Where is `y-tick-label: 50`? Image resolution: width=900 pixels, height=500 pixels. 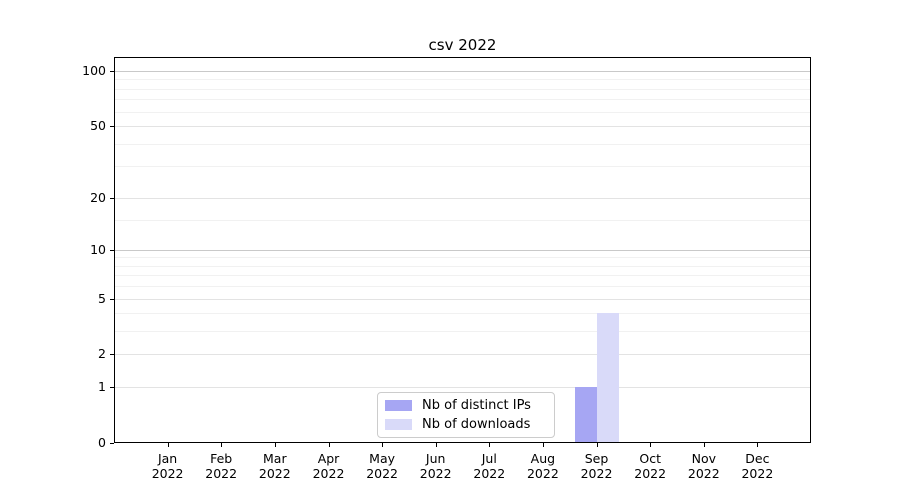 y-tick-label: 50 is located at coordinates (98, 126).